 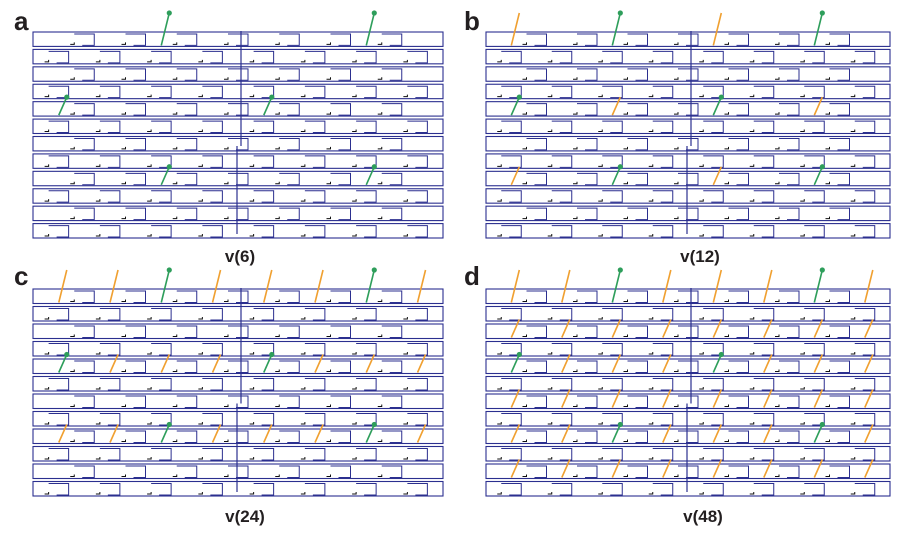 I want to click on panel-letter: c, so click(x=21, y=276).